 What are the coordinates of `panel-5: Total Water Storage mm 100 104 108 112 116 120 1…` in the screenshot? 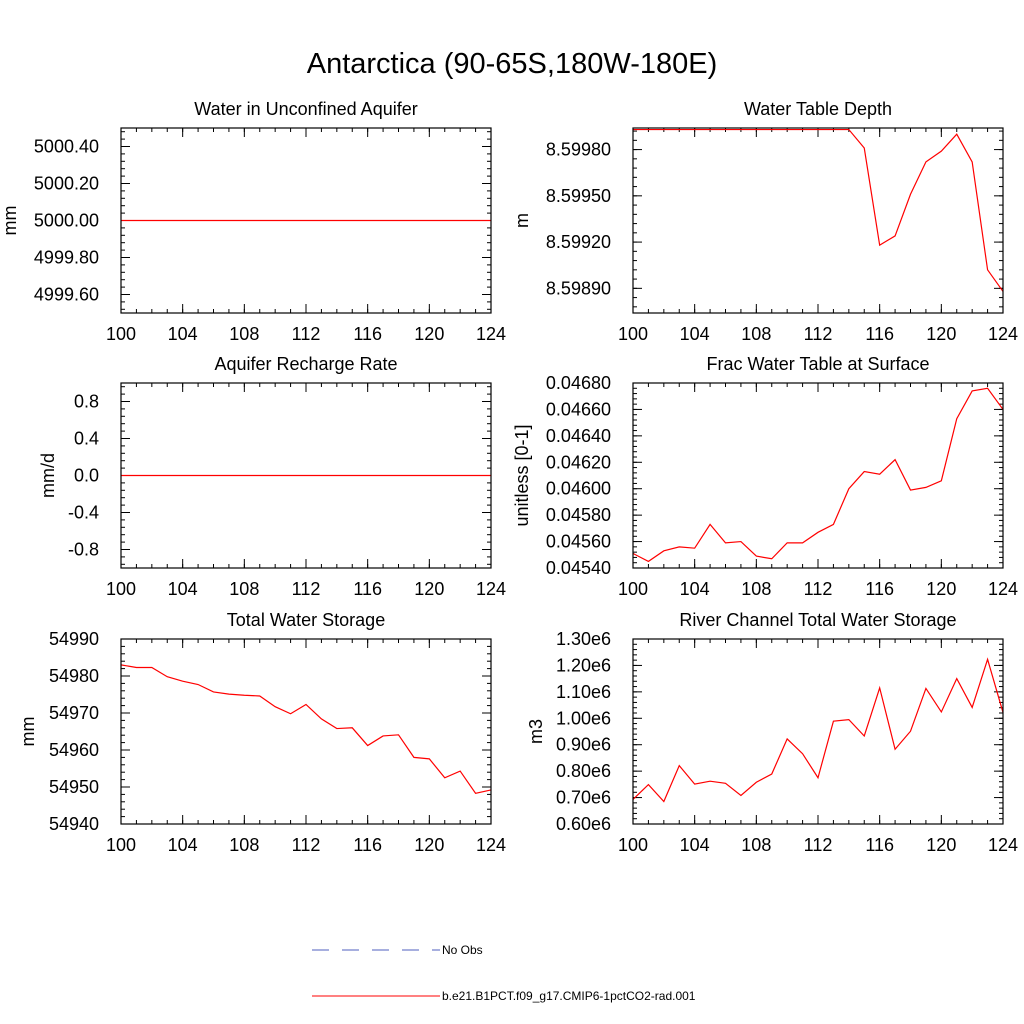 It's located at (262, 732).